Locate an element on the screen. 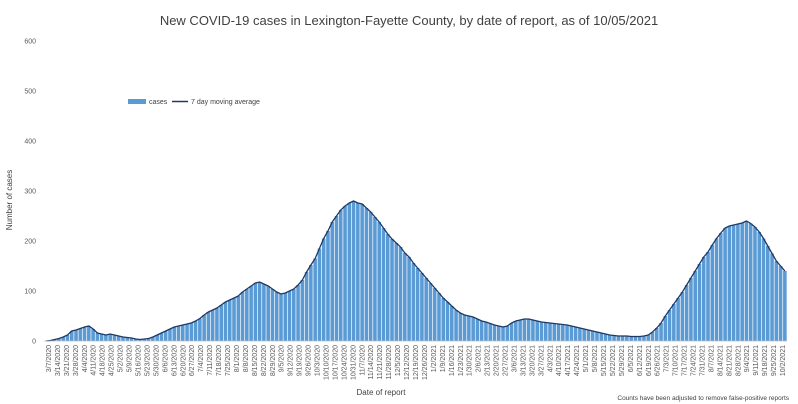 Image resolution: width=798 pixels, height=404 pixels. legend-label-cases: cases is located at coordinates (158, 102).